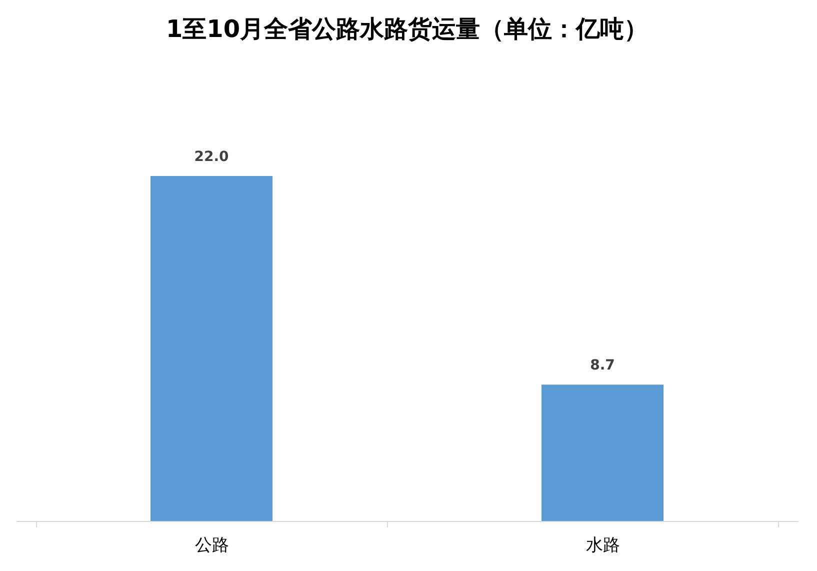 The image size is (817, 571). I want to click on x-tick-label: 水路, so click(603, 546).